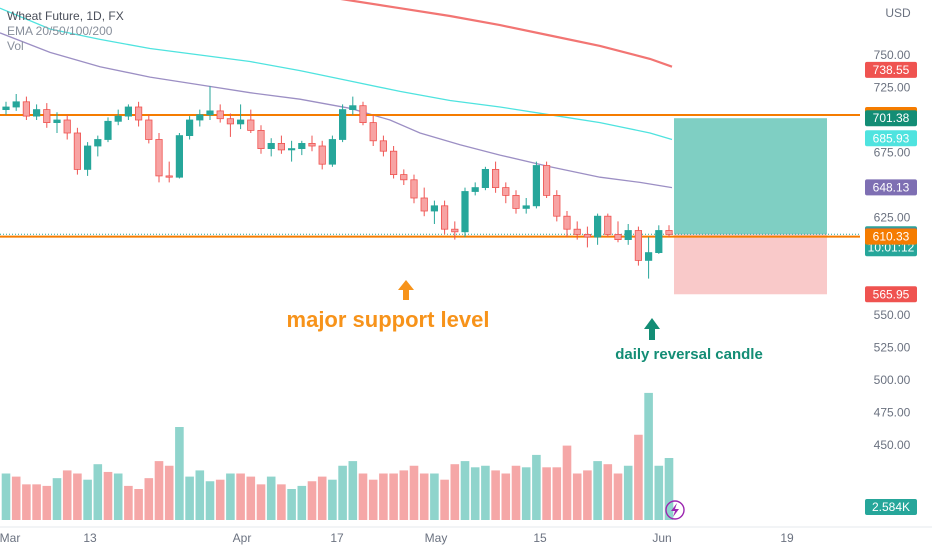 This screenshot has width=932, height=550. Describe the element at coordinates (388, 319) in the screenshot. I see `support-annotation-text: major support level` at that location.